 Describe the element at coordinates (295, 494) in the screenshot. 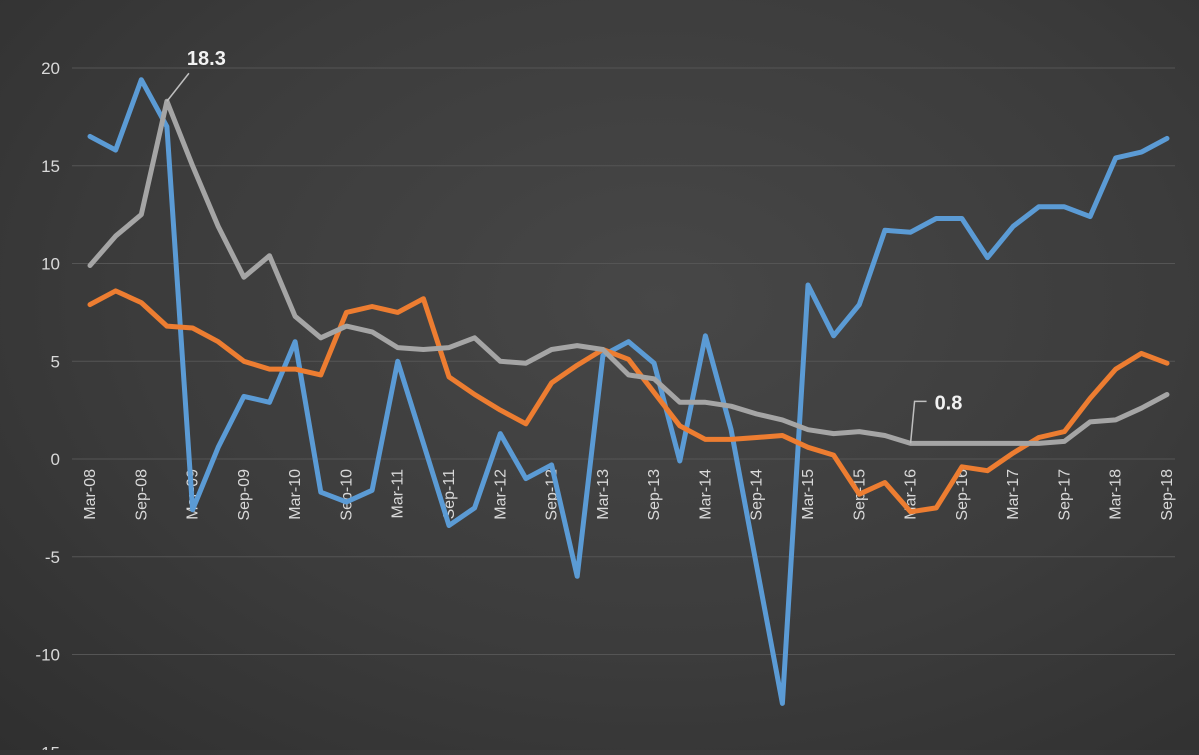

I see `x-tick-label: Mar-10` at that location.